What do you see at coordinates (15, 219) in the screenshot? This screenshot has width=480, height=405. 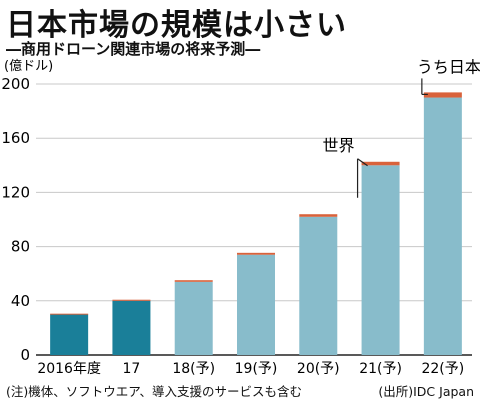 I see `y-axis-ticks: 0 40 80 120 160 200` at bounding box center [15, 219].